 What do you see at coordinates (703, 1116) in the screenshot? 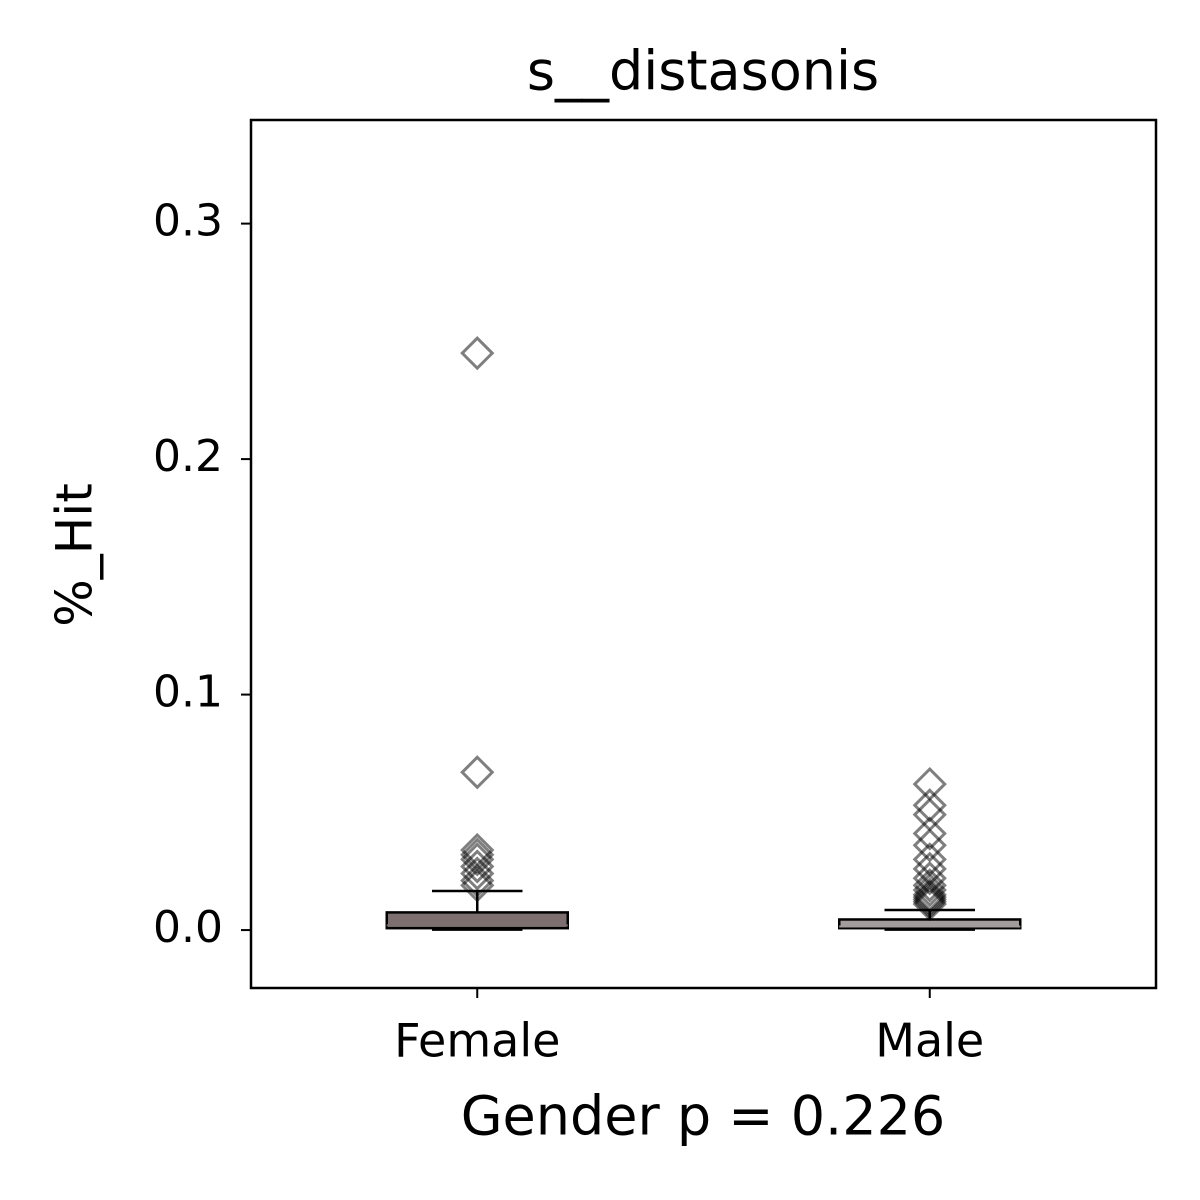
I see `x-axis-label: Gender p = 0.226` at bounding box center [703, 1116].